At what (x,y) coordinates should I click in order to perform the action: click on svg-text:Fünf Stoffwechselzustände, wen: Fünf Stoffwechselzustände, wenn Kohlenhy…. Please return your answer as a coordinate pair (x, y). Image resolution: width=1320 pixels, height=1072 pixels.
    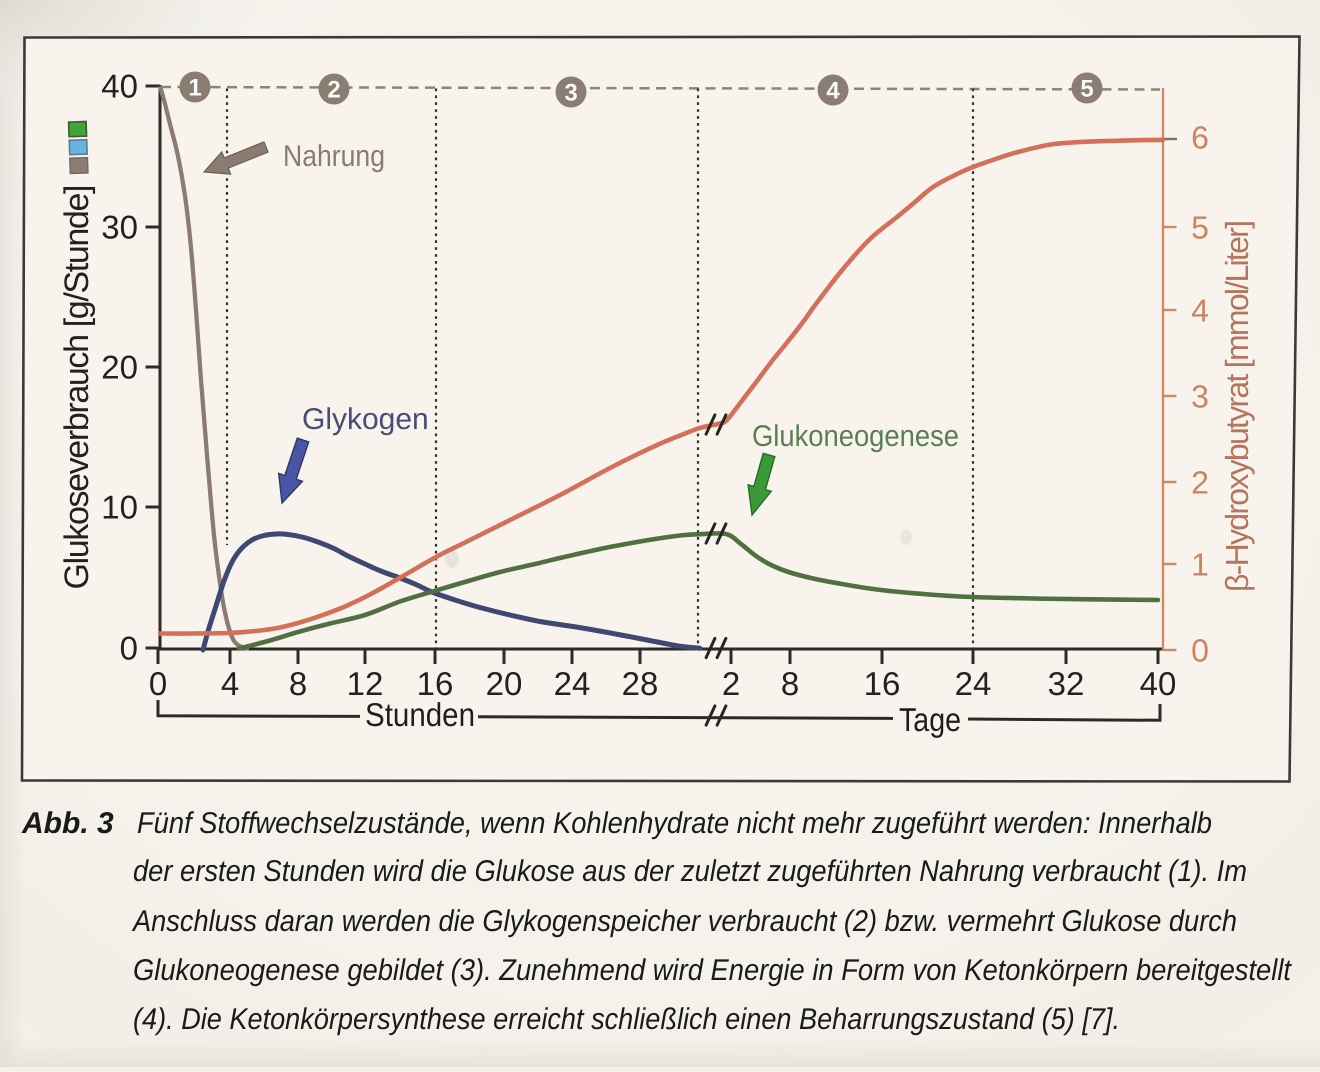
    Looking at the image, I should click on (674, 823).